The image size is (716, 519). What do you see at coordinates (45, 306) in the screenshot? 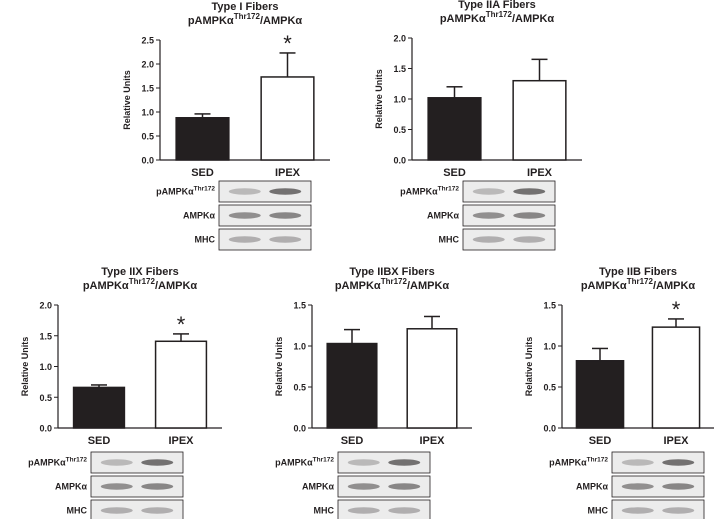
I see `y-tick-label: 2.0` at bounding box center [45, 306].